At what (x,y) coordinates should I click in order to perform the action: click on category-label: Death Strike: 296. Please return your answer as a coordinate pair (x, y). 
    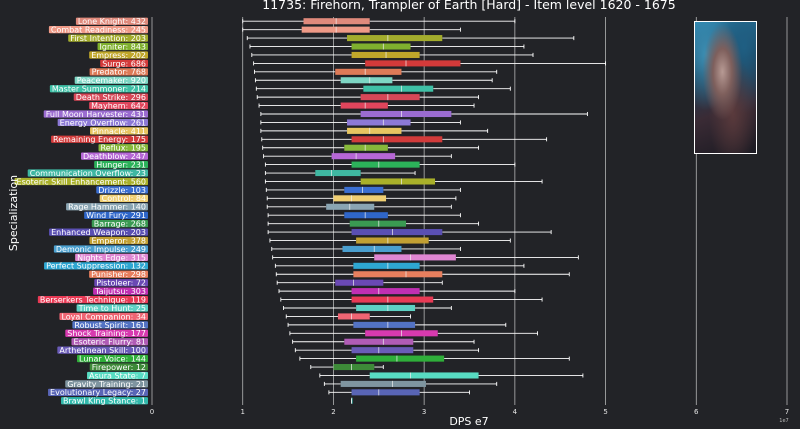
    Looking at the image, I should click on (110, 97).